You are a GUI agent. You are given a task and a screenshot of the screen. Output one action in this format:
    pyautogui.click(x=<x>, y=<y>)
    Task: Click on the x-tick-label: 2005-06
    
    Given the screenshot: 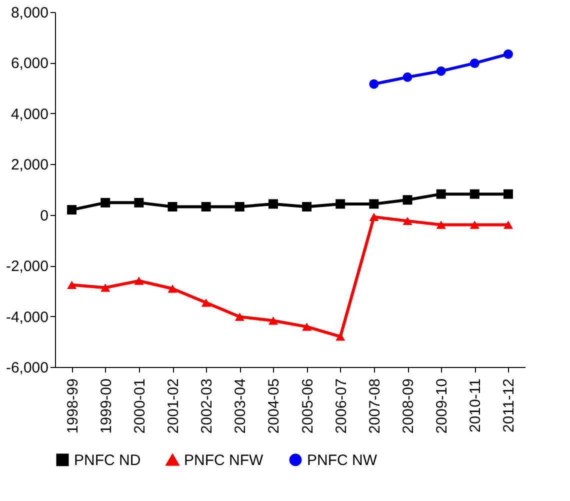 What is the action you would take?
    pyautogui.click(x=307, y=406)
    